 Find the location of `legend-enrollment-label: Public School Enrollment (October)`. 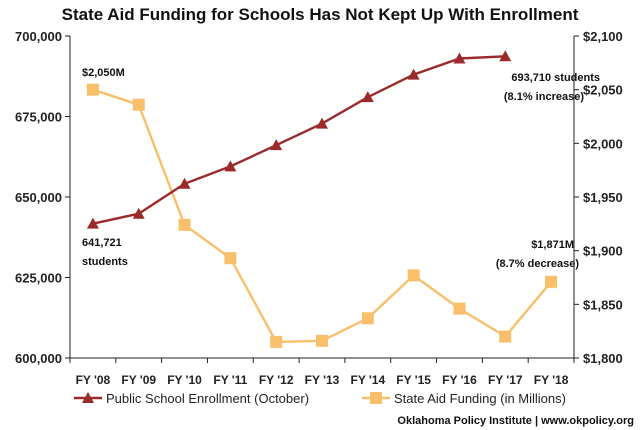

legend-enrollment-label: Public School Enrollment (October) is located at coordinates (207, 398).